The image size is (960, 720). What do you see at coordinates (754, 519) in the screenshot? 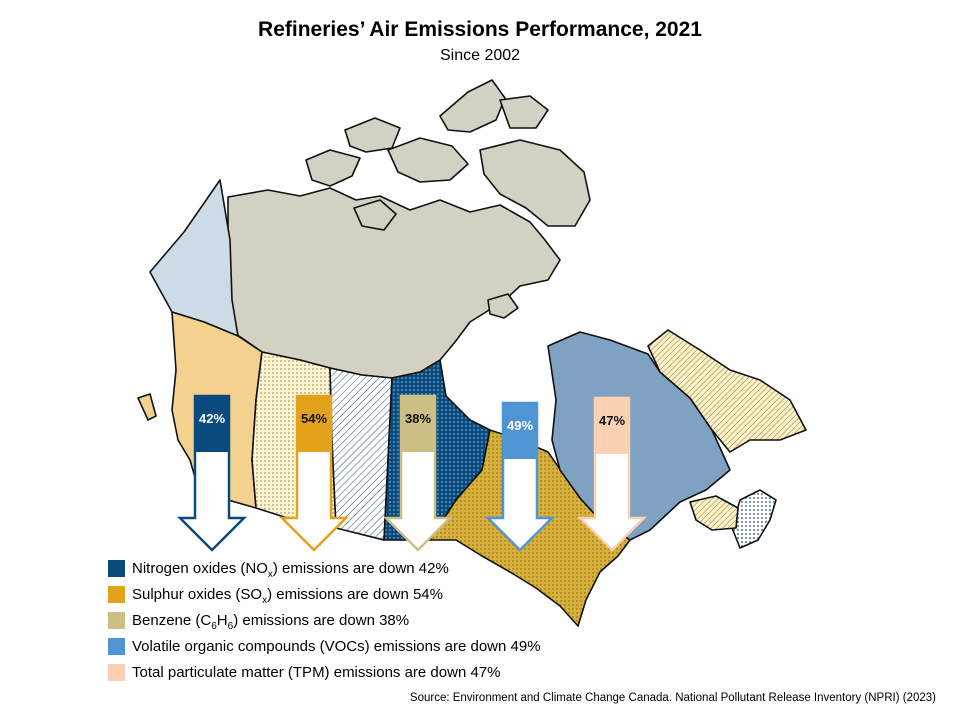
I see `region-newfoundland` at bounding box center [754, 519].